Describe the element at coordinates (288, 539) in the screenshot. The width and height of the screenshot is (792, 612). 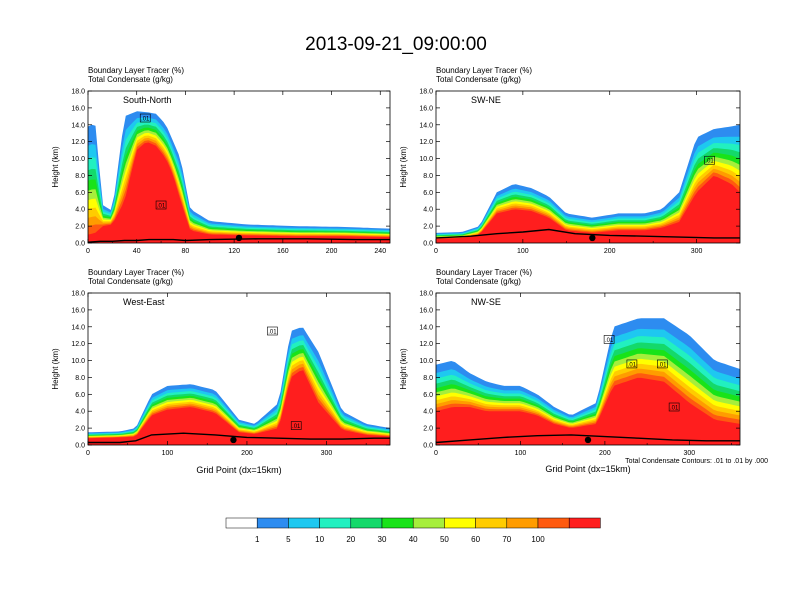
I see `colorbar-label: 5` at that location.